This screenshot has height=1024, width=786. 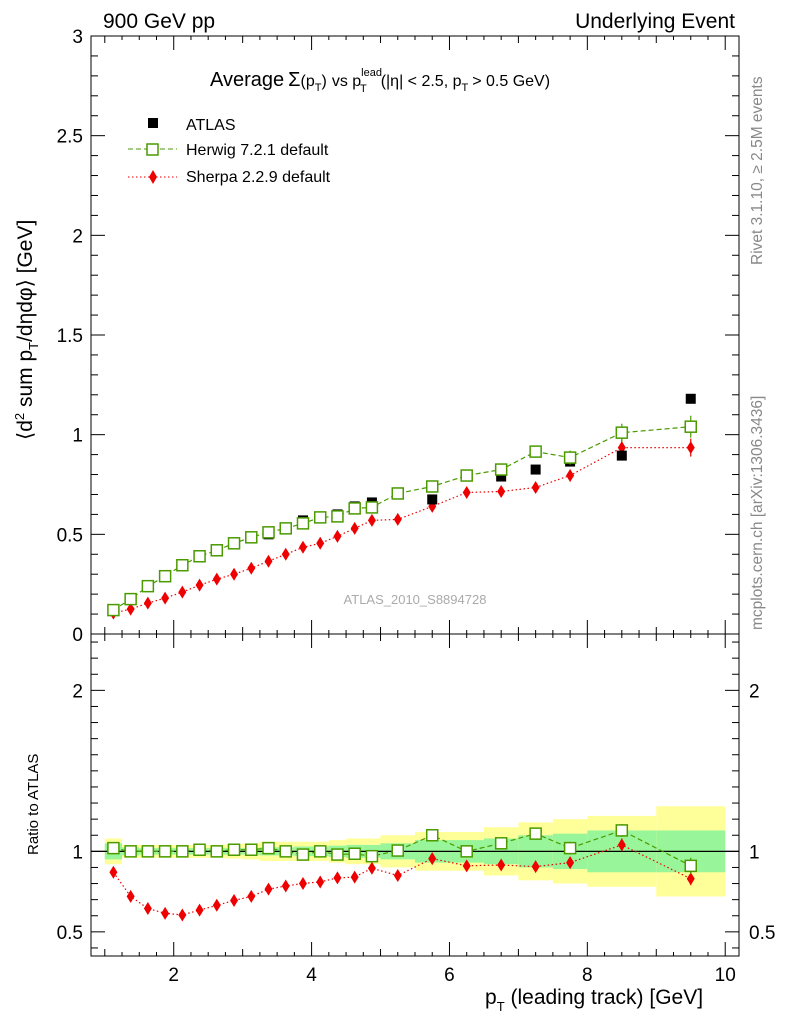 I want to click on mcplots-label: mcplots.cern.ch [arXiv:1306.3436], so click(x=757, y=513).